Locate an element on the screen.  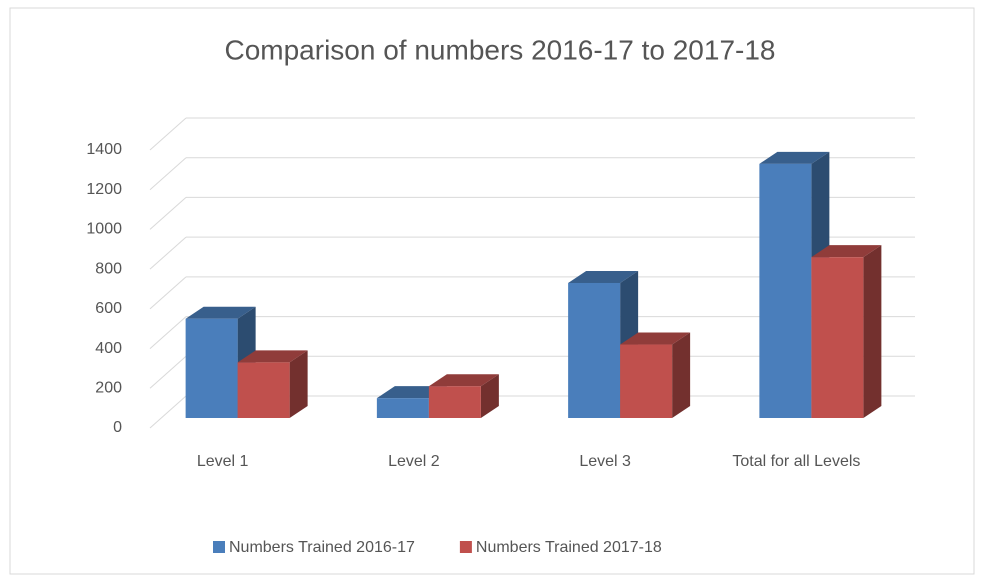
x-tick-label: Level 2 is located at coordinates (414, 461).